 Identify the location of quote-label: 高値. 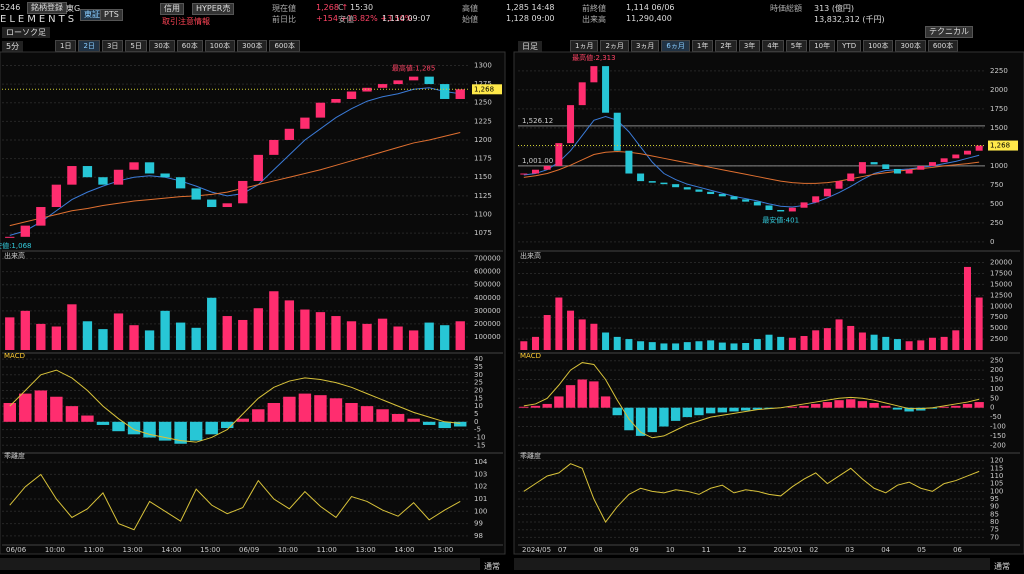
(470, 8).